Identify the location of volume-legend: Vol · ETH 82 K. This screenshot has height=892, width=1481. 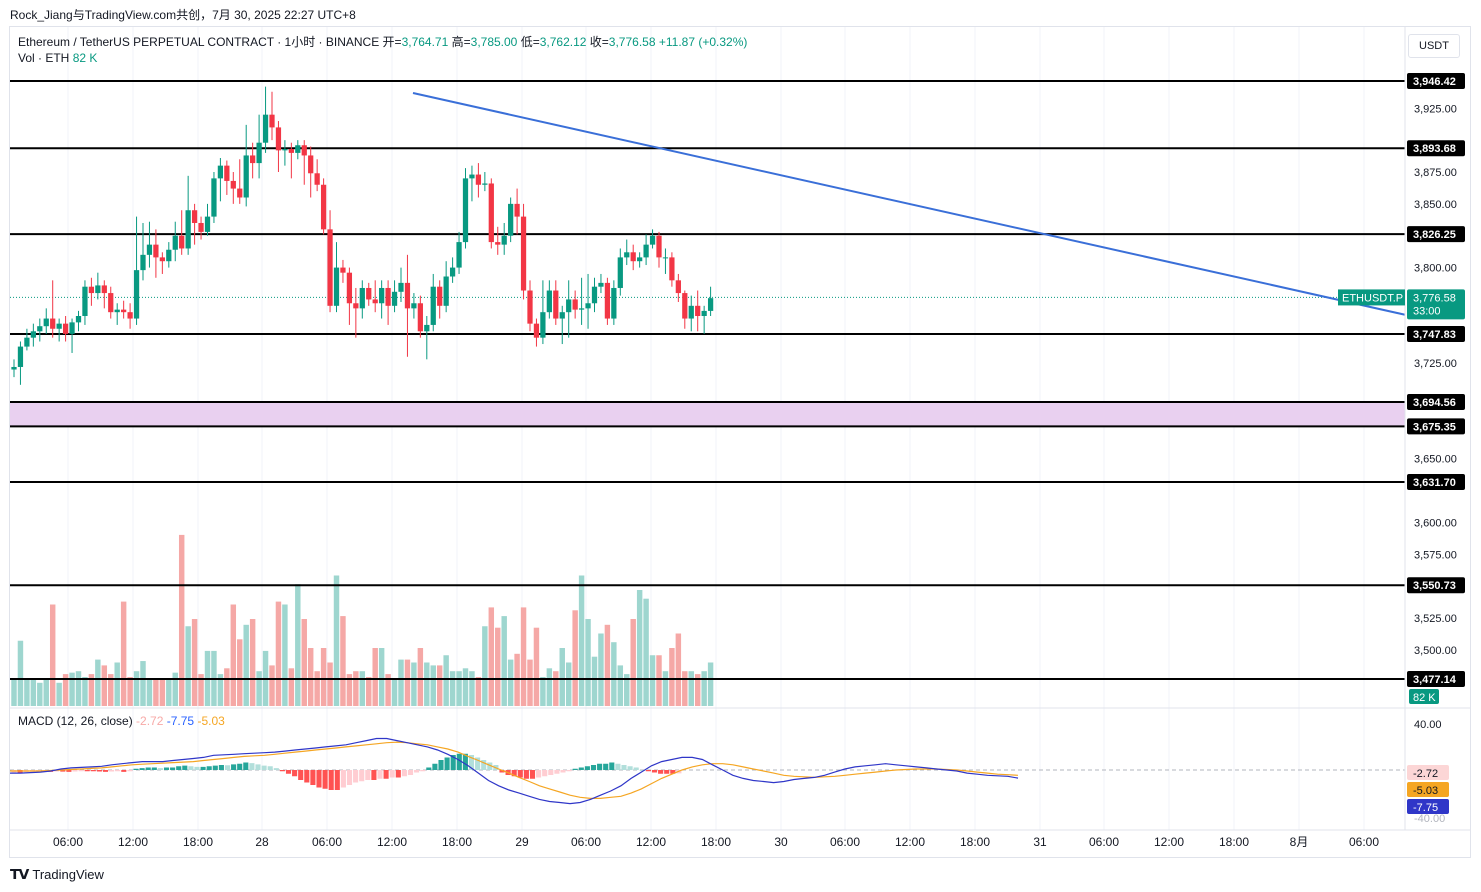
(57, 58).